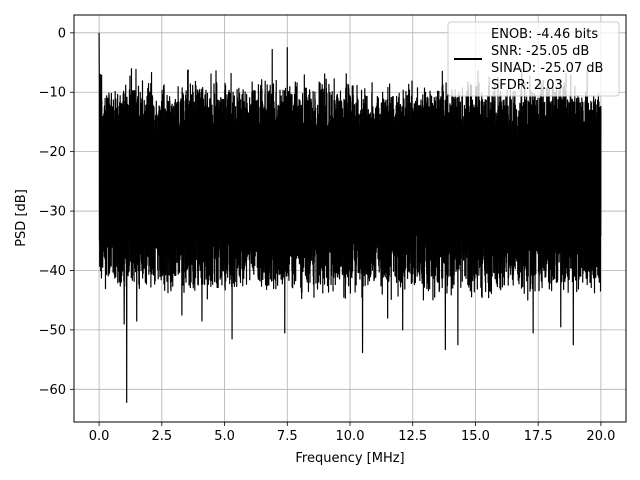 The height and width of the screenshot is (480, 640). What do you see at coordinates (52, 152) in the screenshot?
I see `y-tick-label: −20` at bounding box center [52, 152].